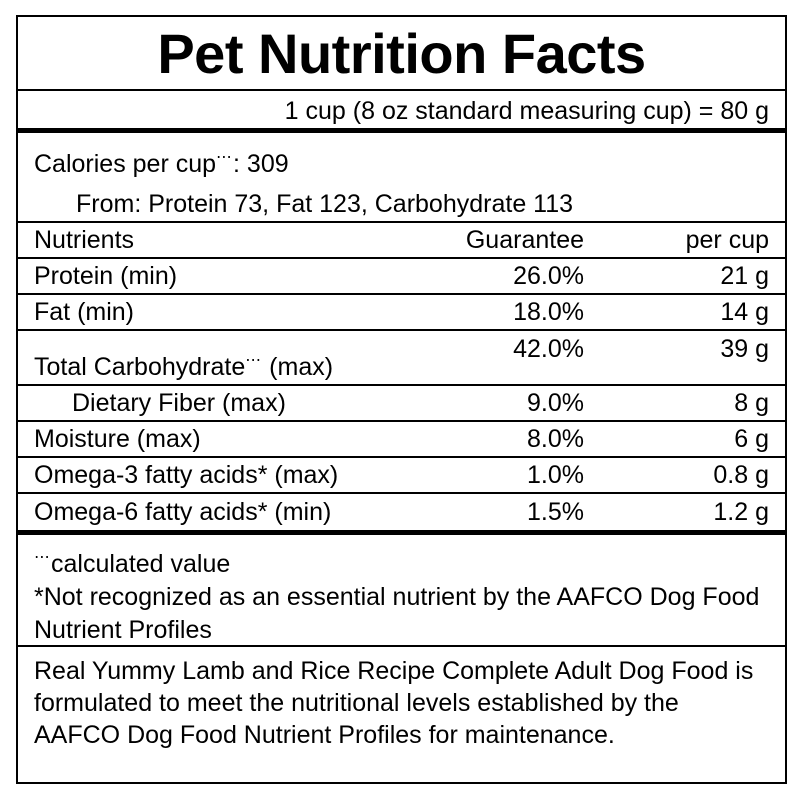 This screenshot has width=806, height=800. I want to click on nutrient-name: Dietary Fiber (max), so click(201, 403).